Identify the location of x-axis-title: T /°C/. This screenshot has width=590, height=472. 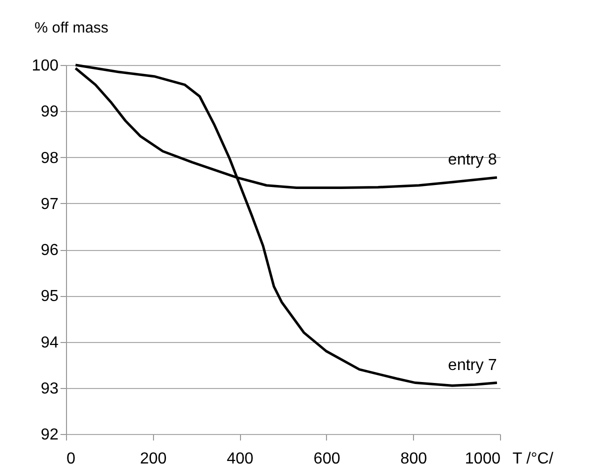
(533, 459).